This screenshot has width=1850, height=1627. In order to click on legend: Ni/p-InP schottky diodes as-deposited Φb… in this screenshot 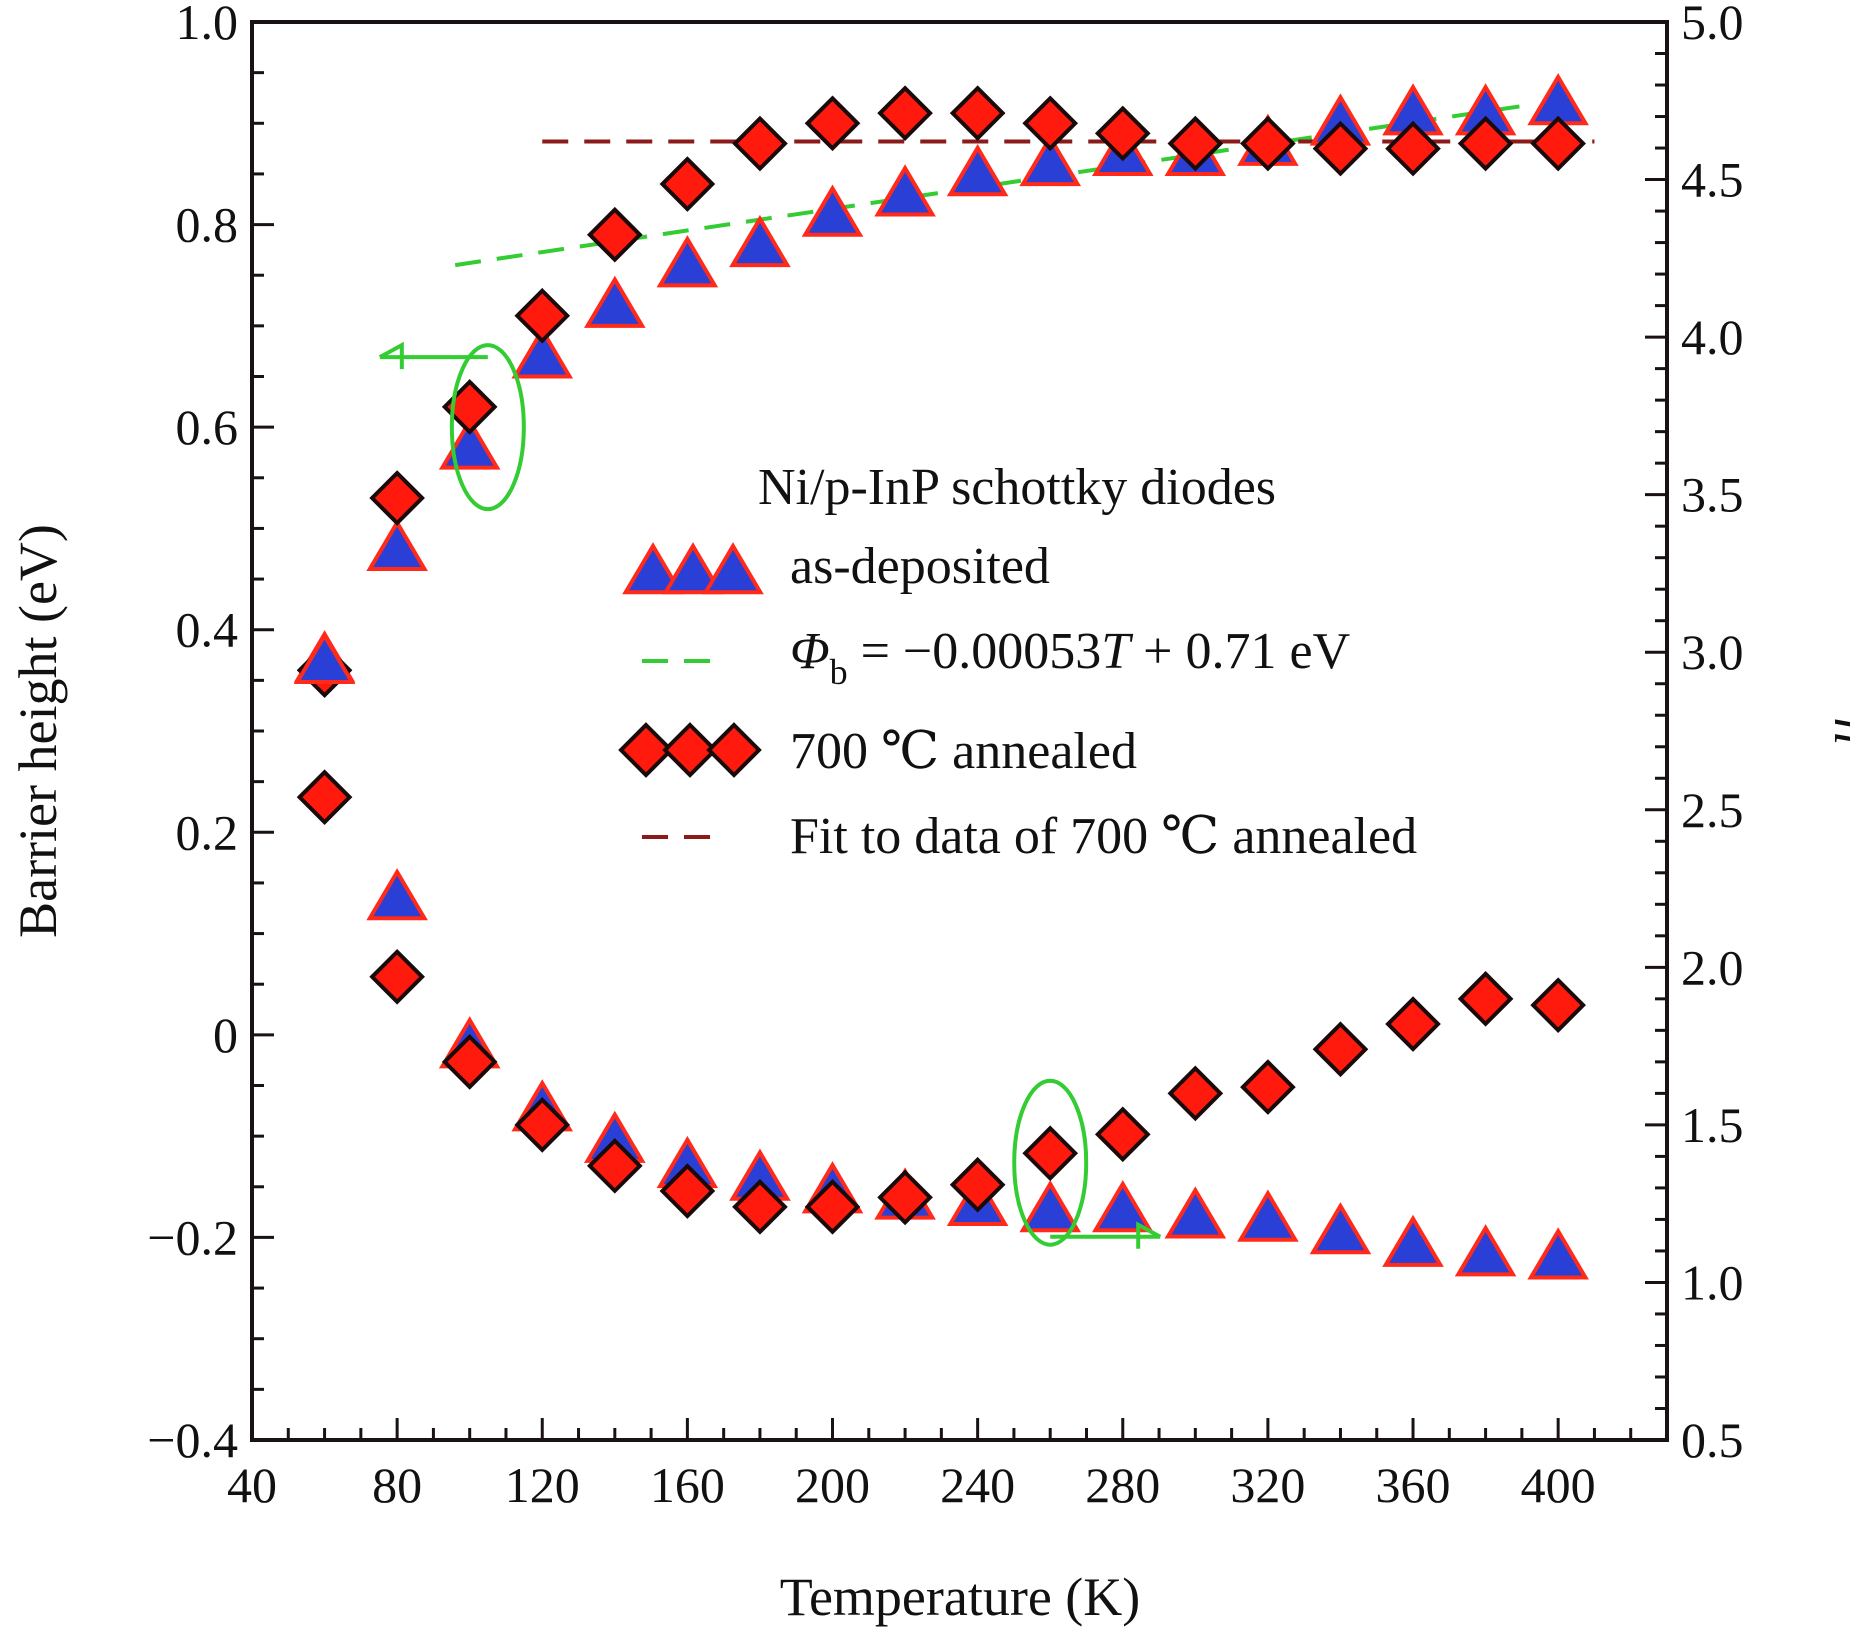, I will do `click(1017, 662)`.